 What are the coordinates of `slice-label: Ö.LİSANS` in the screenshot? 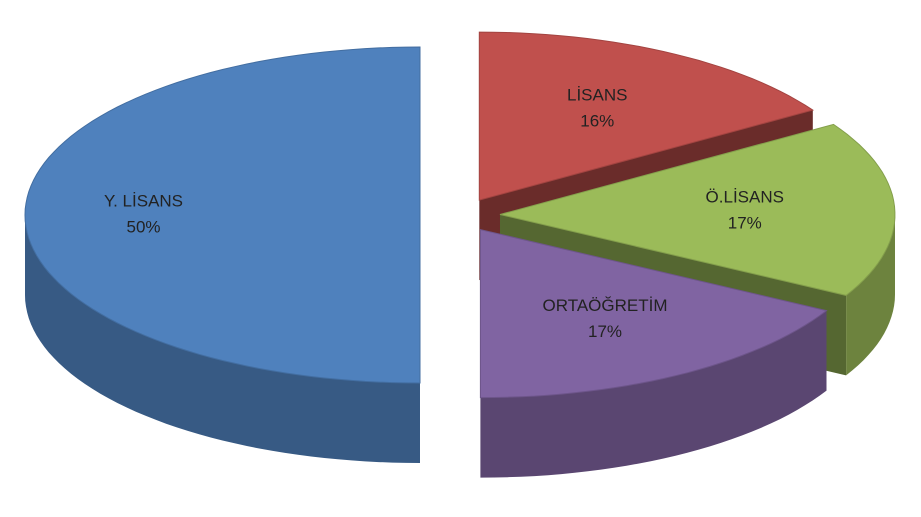 It's located at (745, 197).